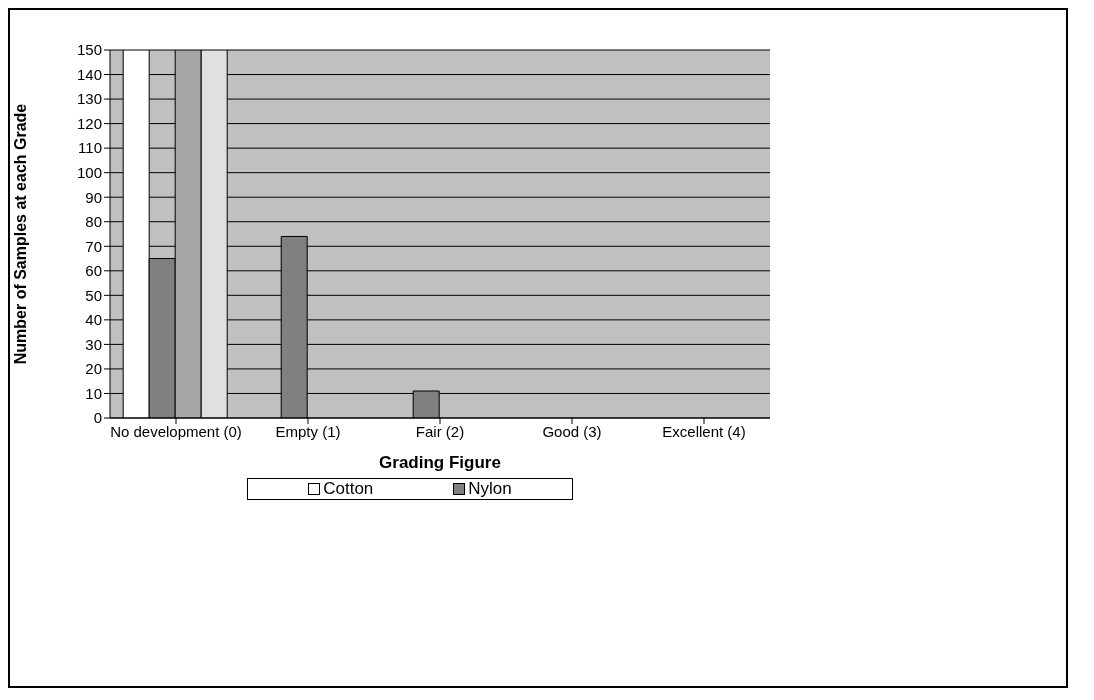  What do you see at coordinates (93, 320) in the screenshot?
I see `y-tick-label: 40` at bounding box center [93, 320].